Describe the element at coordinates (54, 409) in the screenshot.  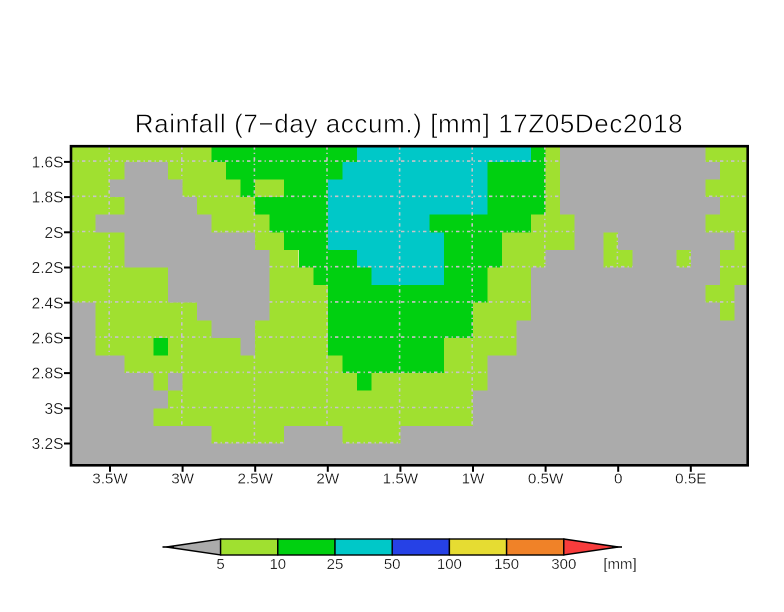
I see `svg-text: 3S` at that location.